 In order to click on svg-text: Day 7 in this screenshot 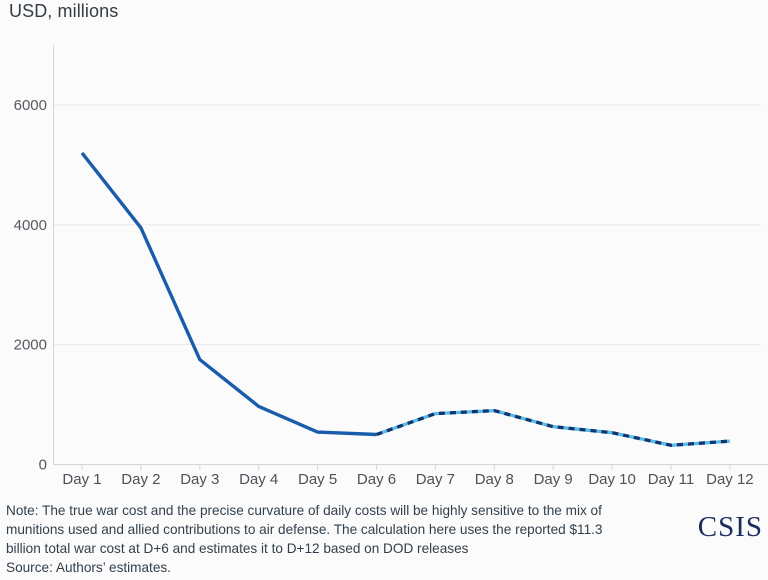, I will do `click(435, 479)`.